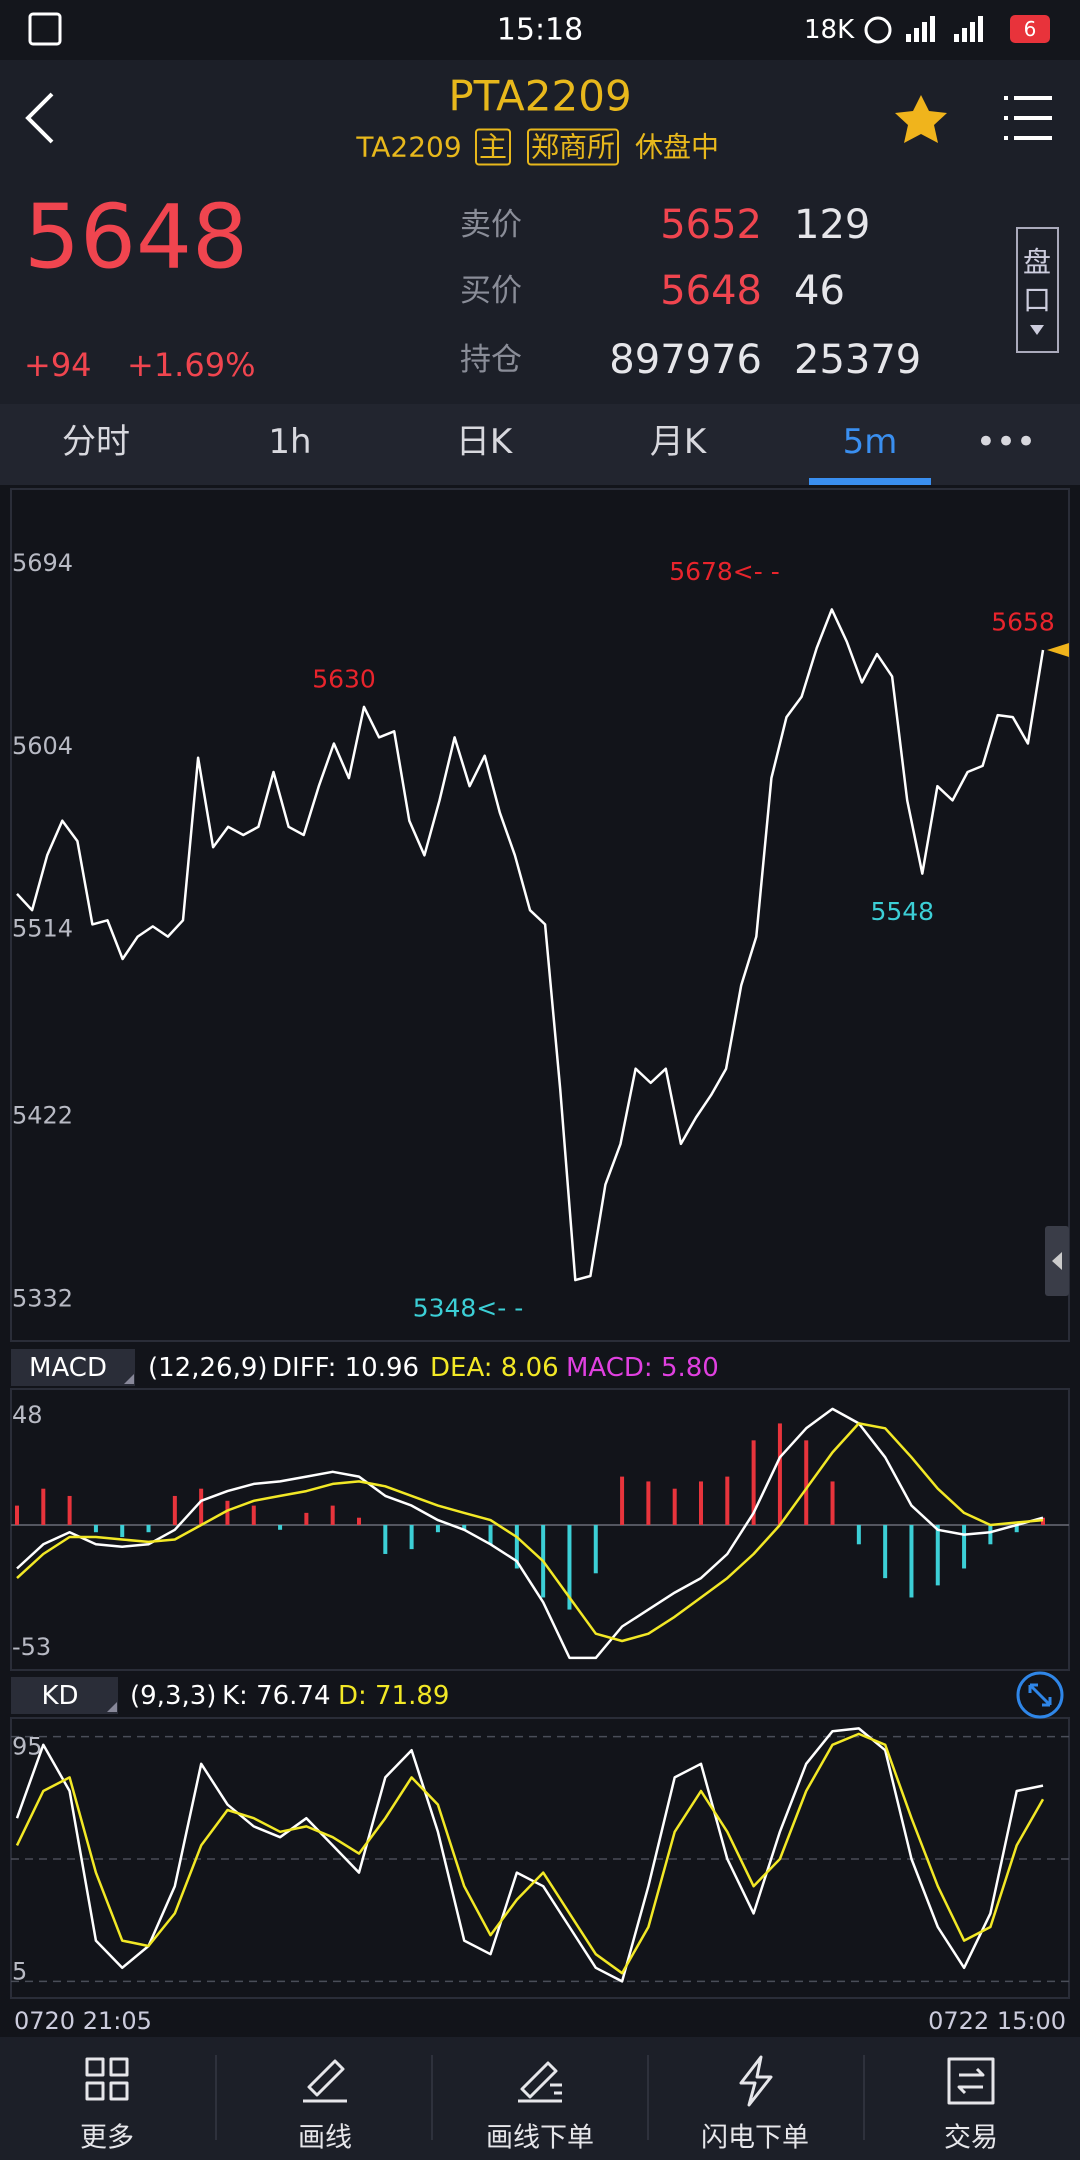  What do you see at coordinates (129, 1379) in the screenshot?
I see `macd-tab-arrow` at bounding box center [129, 1379].